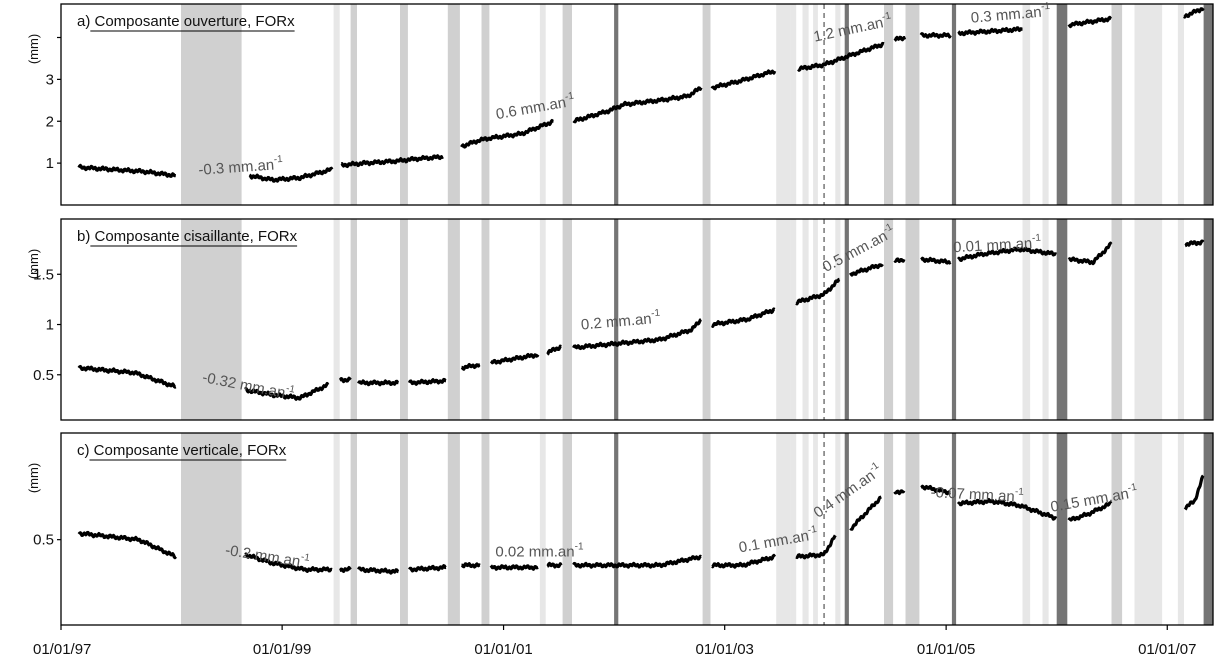 The height and width of the screenshot is (663, 1217). I want to click on rate-value: 0.2 mm.an, so click(616, 321).